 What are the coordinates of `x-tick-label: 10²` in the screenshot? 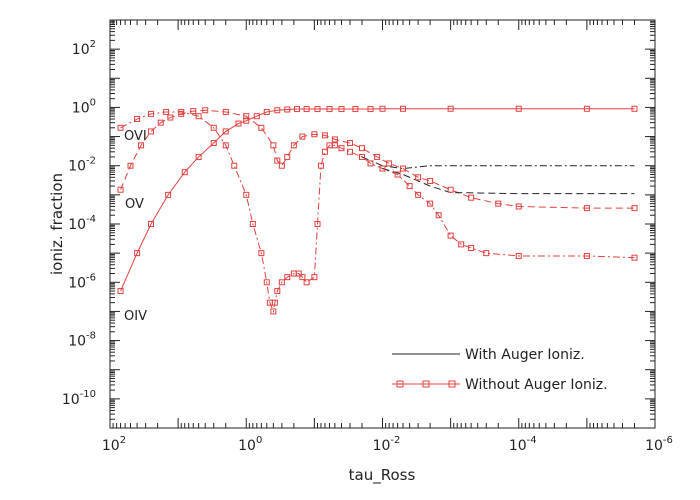 It's located at (114, 444).